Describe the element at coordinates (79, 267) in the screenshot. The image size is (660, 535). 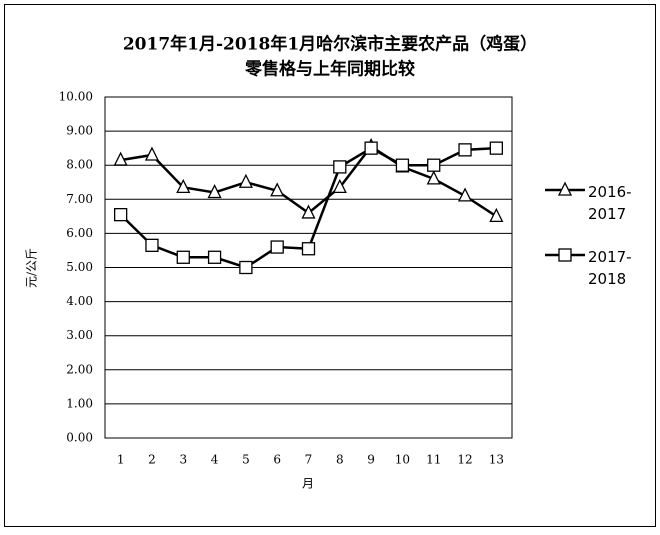
I see `y-tick-label: 5.00` at that location.